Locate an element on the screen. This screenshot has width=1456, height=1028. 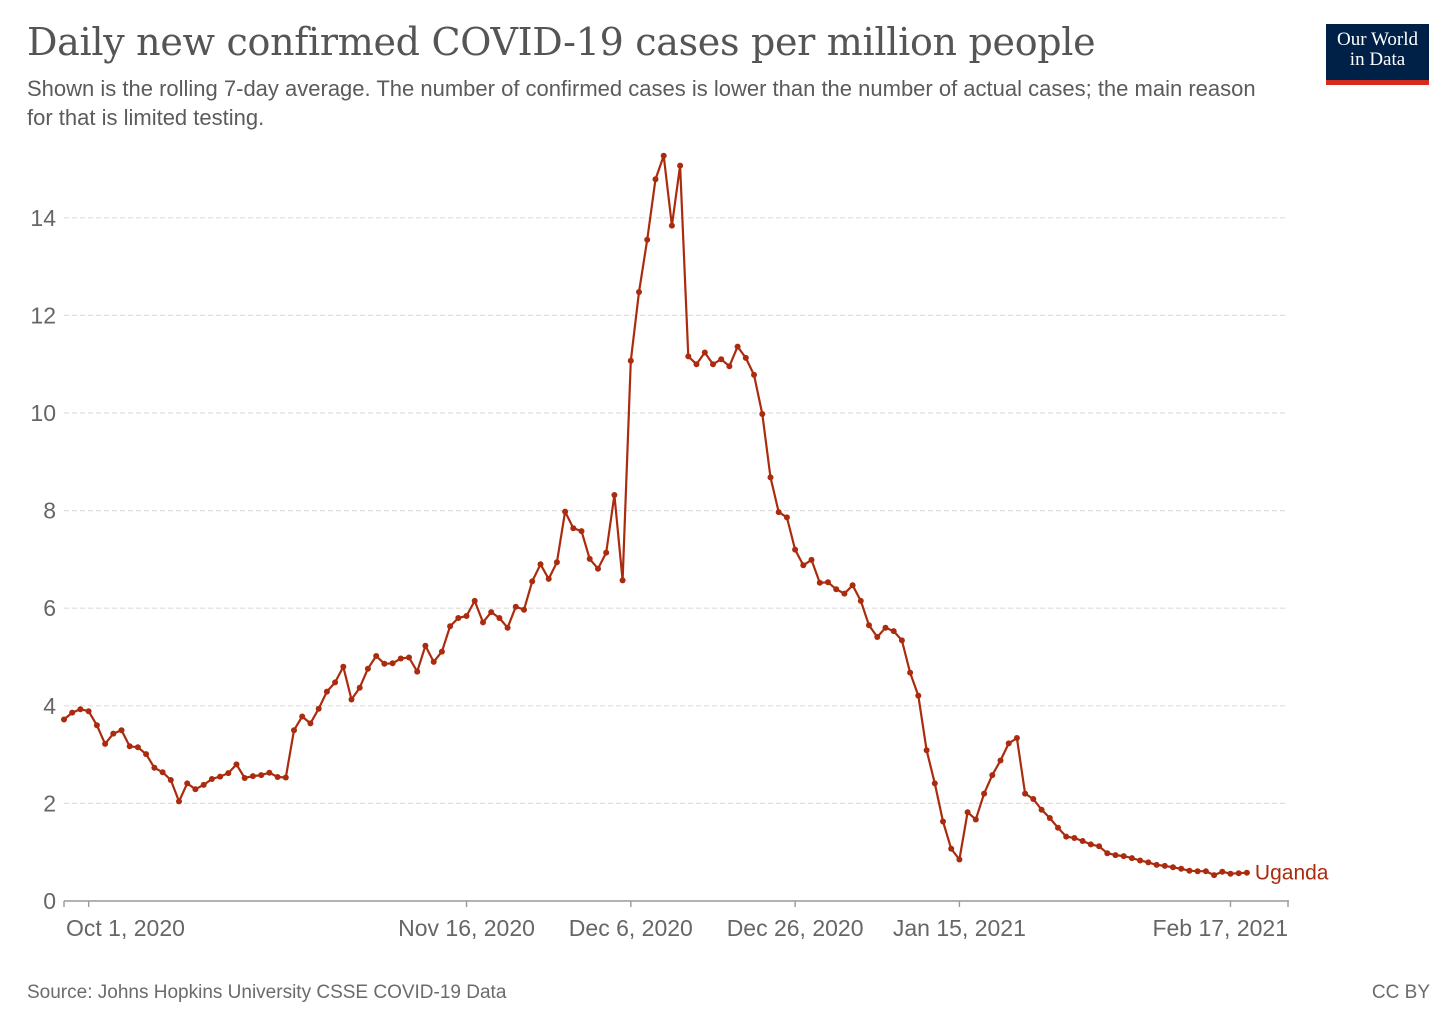
y-tick-label: 2 is located at coordinates (49, 803).